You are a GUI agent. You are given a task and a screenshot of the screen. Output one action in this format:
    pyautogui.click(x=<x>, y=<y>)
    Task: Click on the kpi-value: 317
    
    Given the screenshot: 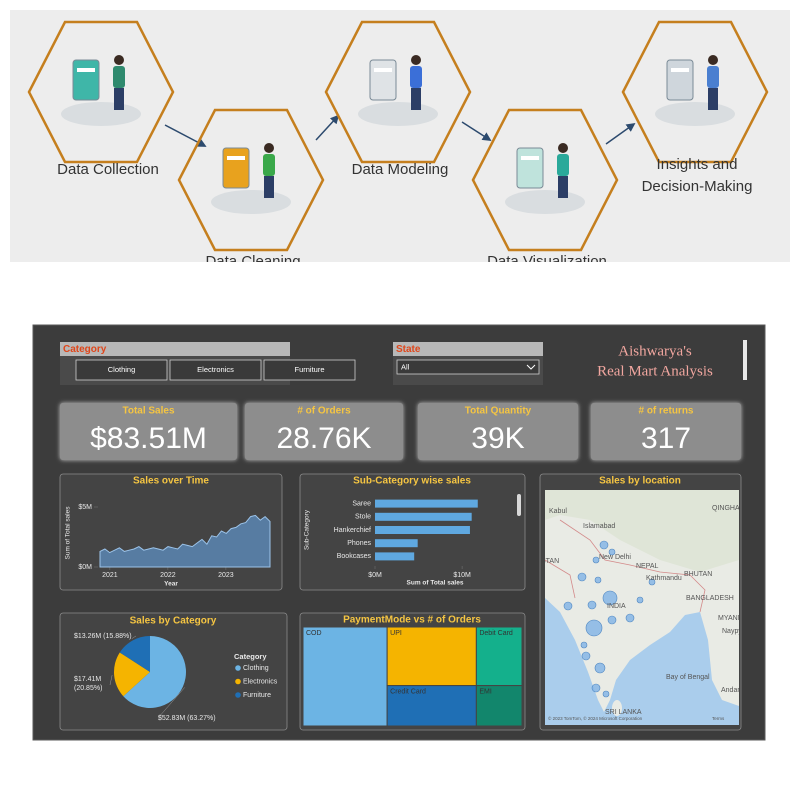 What is the action you would take?
    pyautogui.click(x=666, y=438)
    